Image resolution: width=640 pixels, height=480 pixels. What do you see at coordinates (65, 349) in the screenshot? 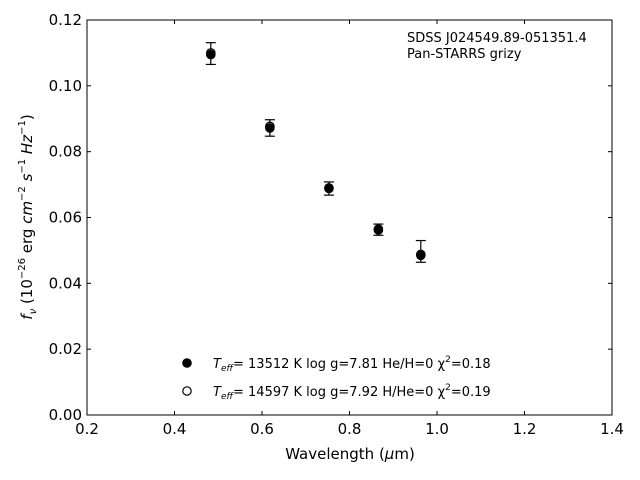
I see `y-tick-label: 0.02` at bounding box center [65, 349].